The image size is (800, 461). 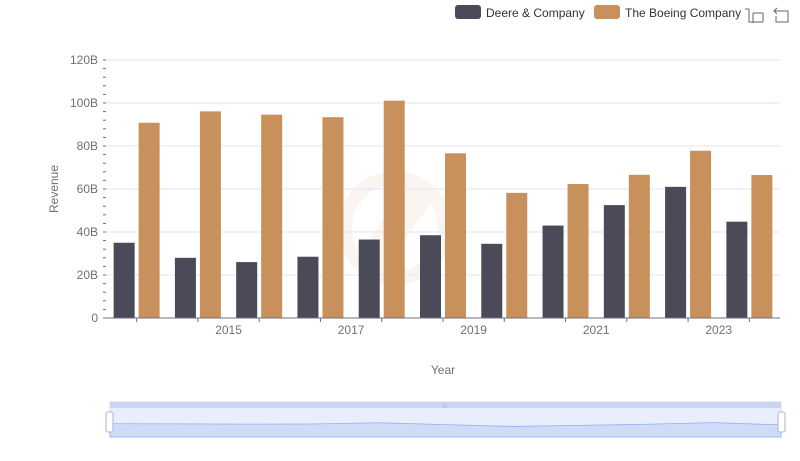 What do you see at coordinates (676, 252) in the screenshot?
I see `bar-deere-2023` at bounding box center [676, 252].